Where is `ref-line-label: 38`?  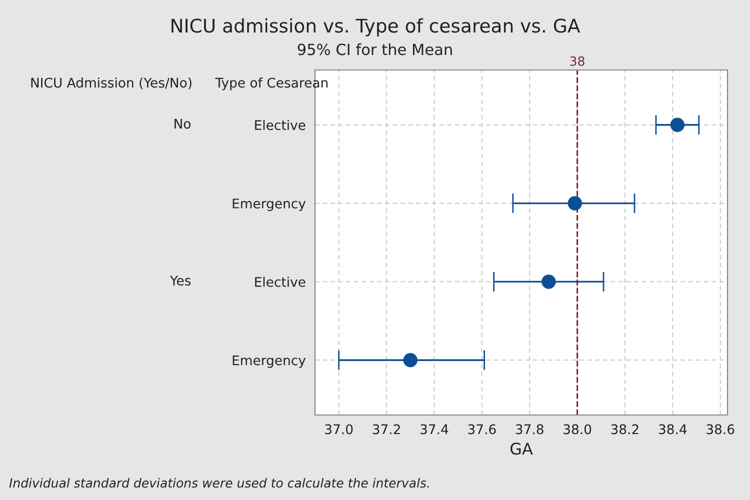 ref-line-label: 38 is located at coordinates (577, 61).